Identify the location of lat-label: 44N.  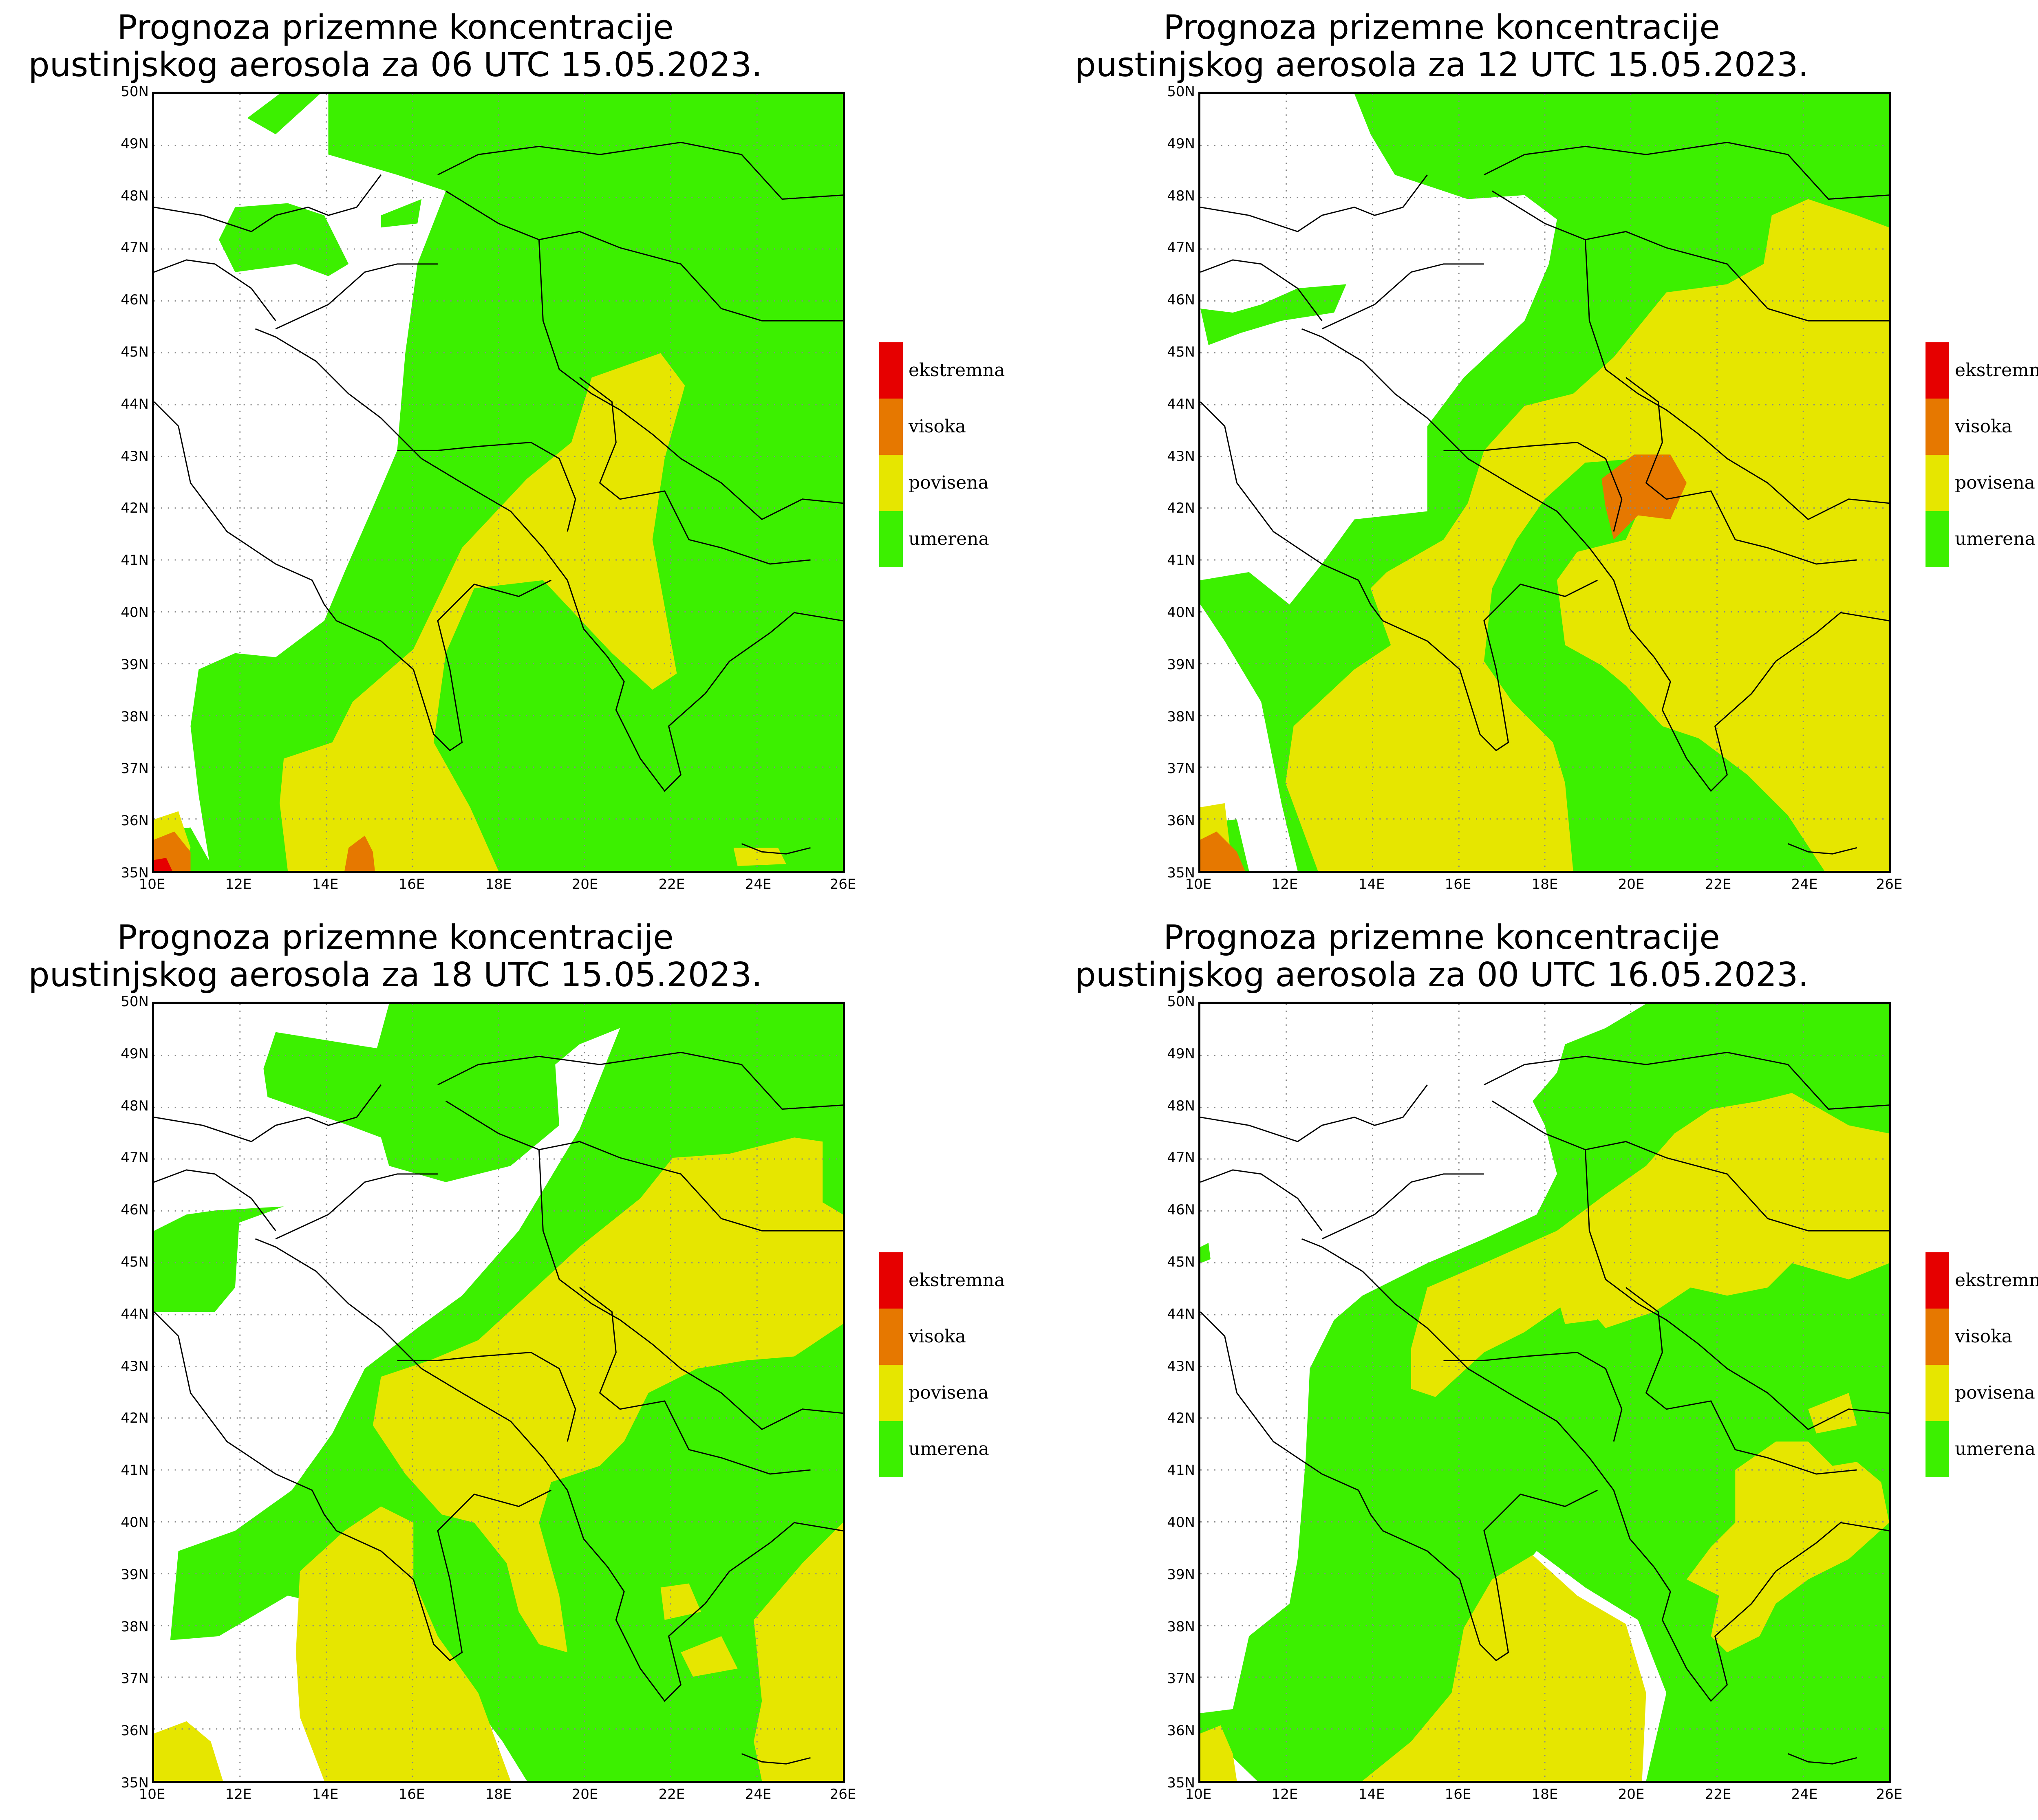
(1181, 404).